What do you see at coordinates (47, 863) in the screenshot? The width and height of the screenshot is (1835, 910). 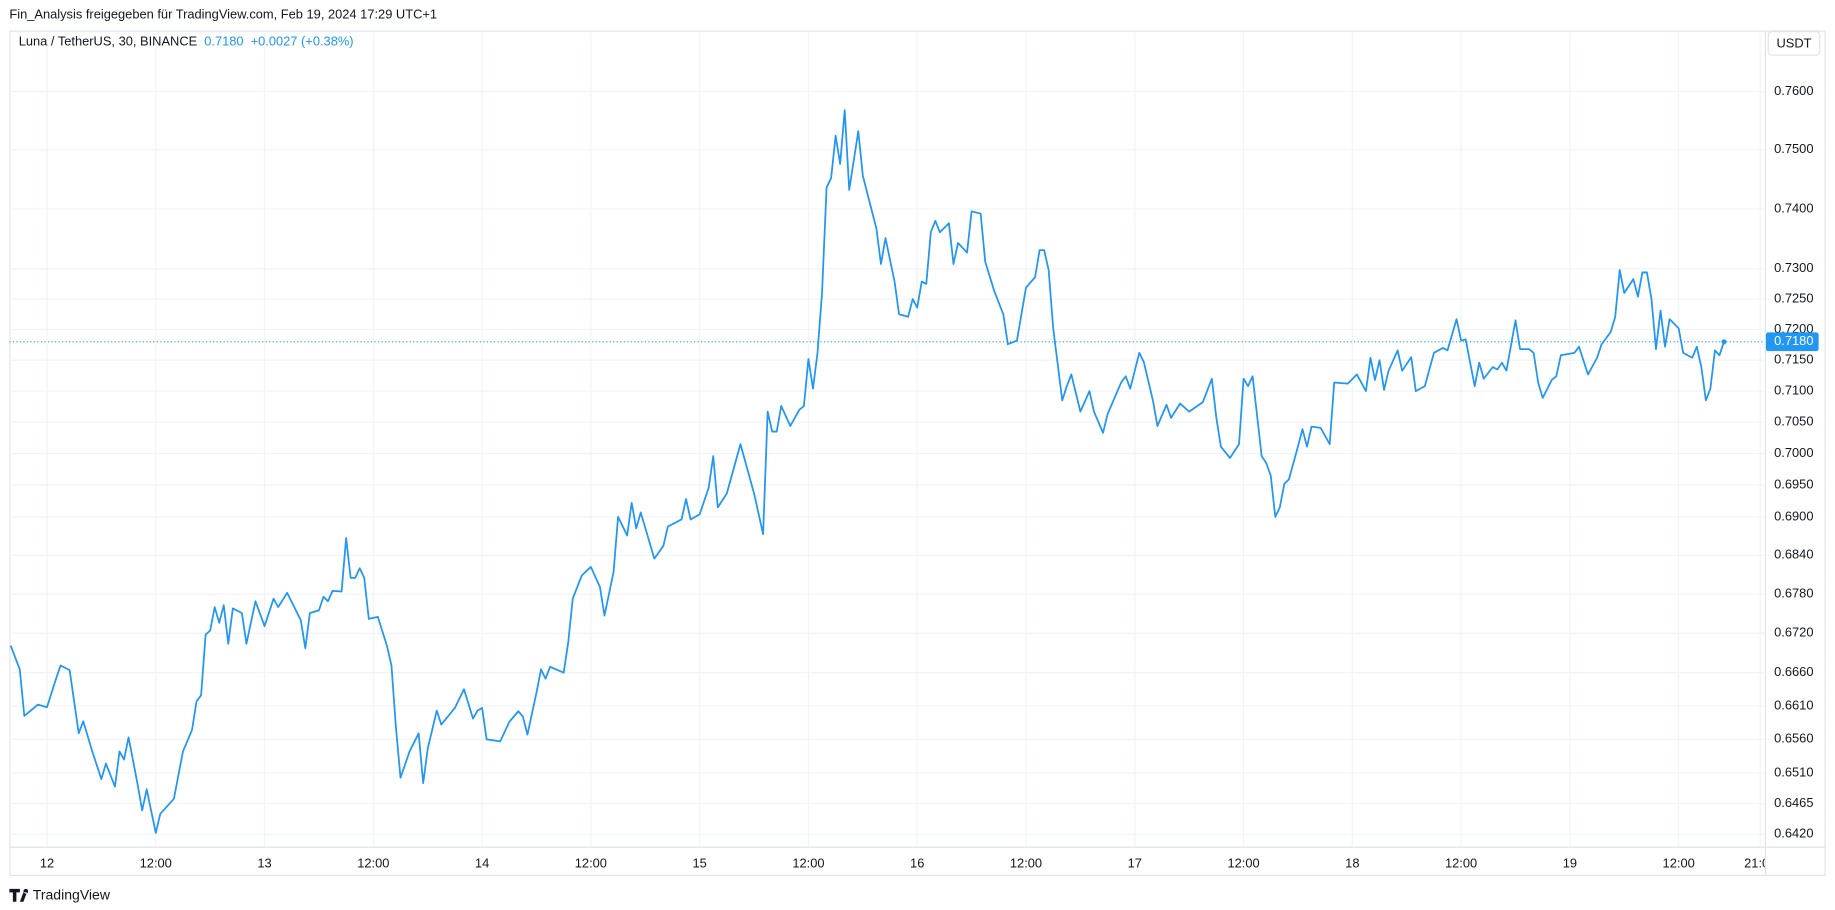 I see `x-tick-label: 12` at bounding box center [47, 863].